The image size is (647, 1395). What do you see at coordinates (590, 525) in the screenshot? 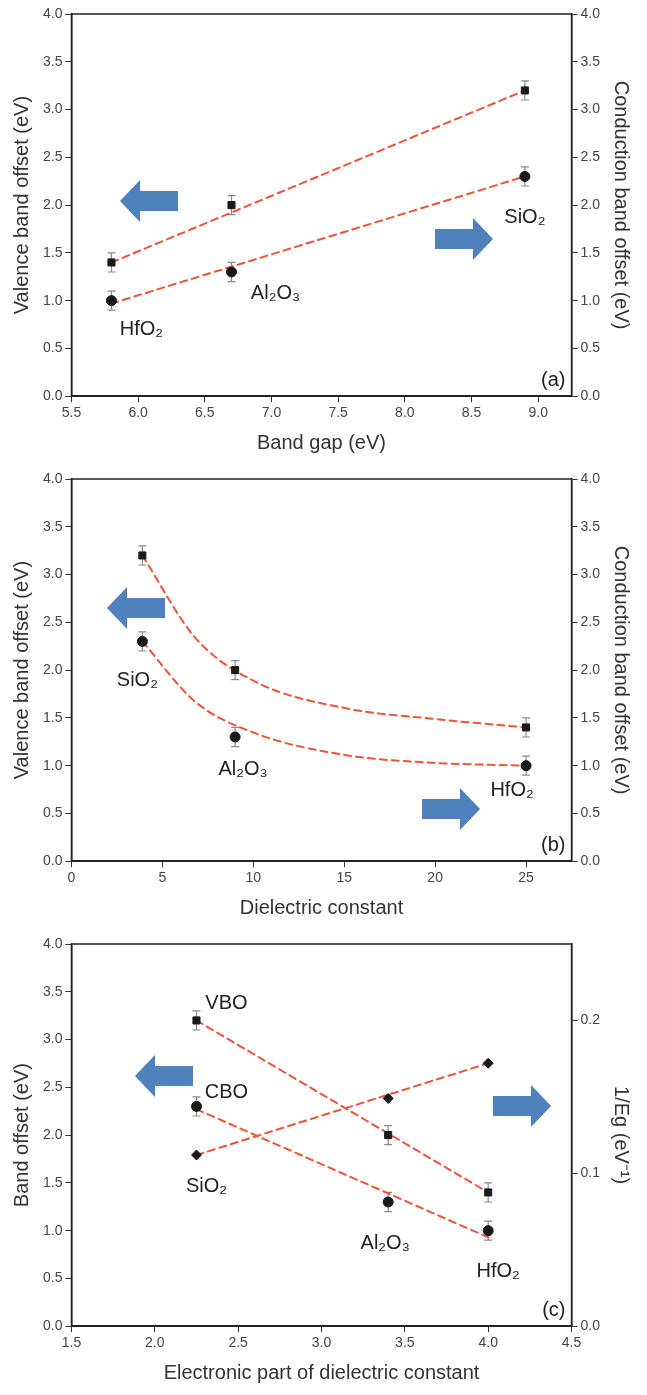
I see `y2-tick-label: 3.5` at bounding box center [590, 525].